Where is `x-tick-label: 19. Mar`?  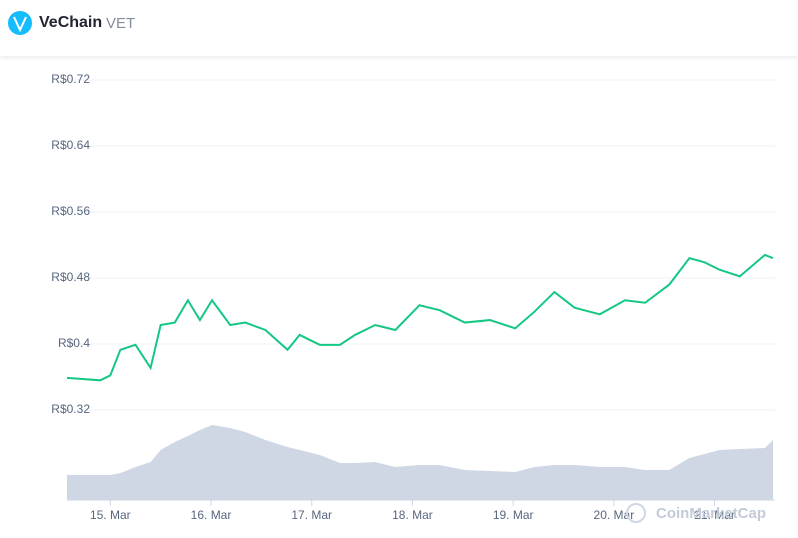 x-tick-label: 19. Mar is located at coordinates (513, 515).